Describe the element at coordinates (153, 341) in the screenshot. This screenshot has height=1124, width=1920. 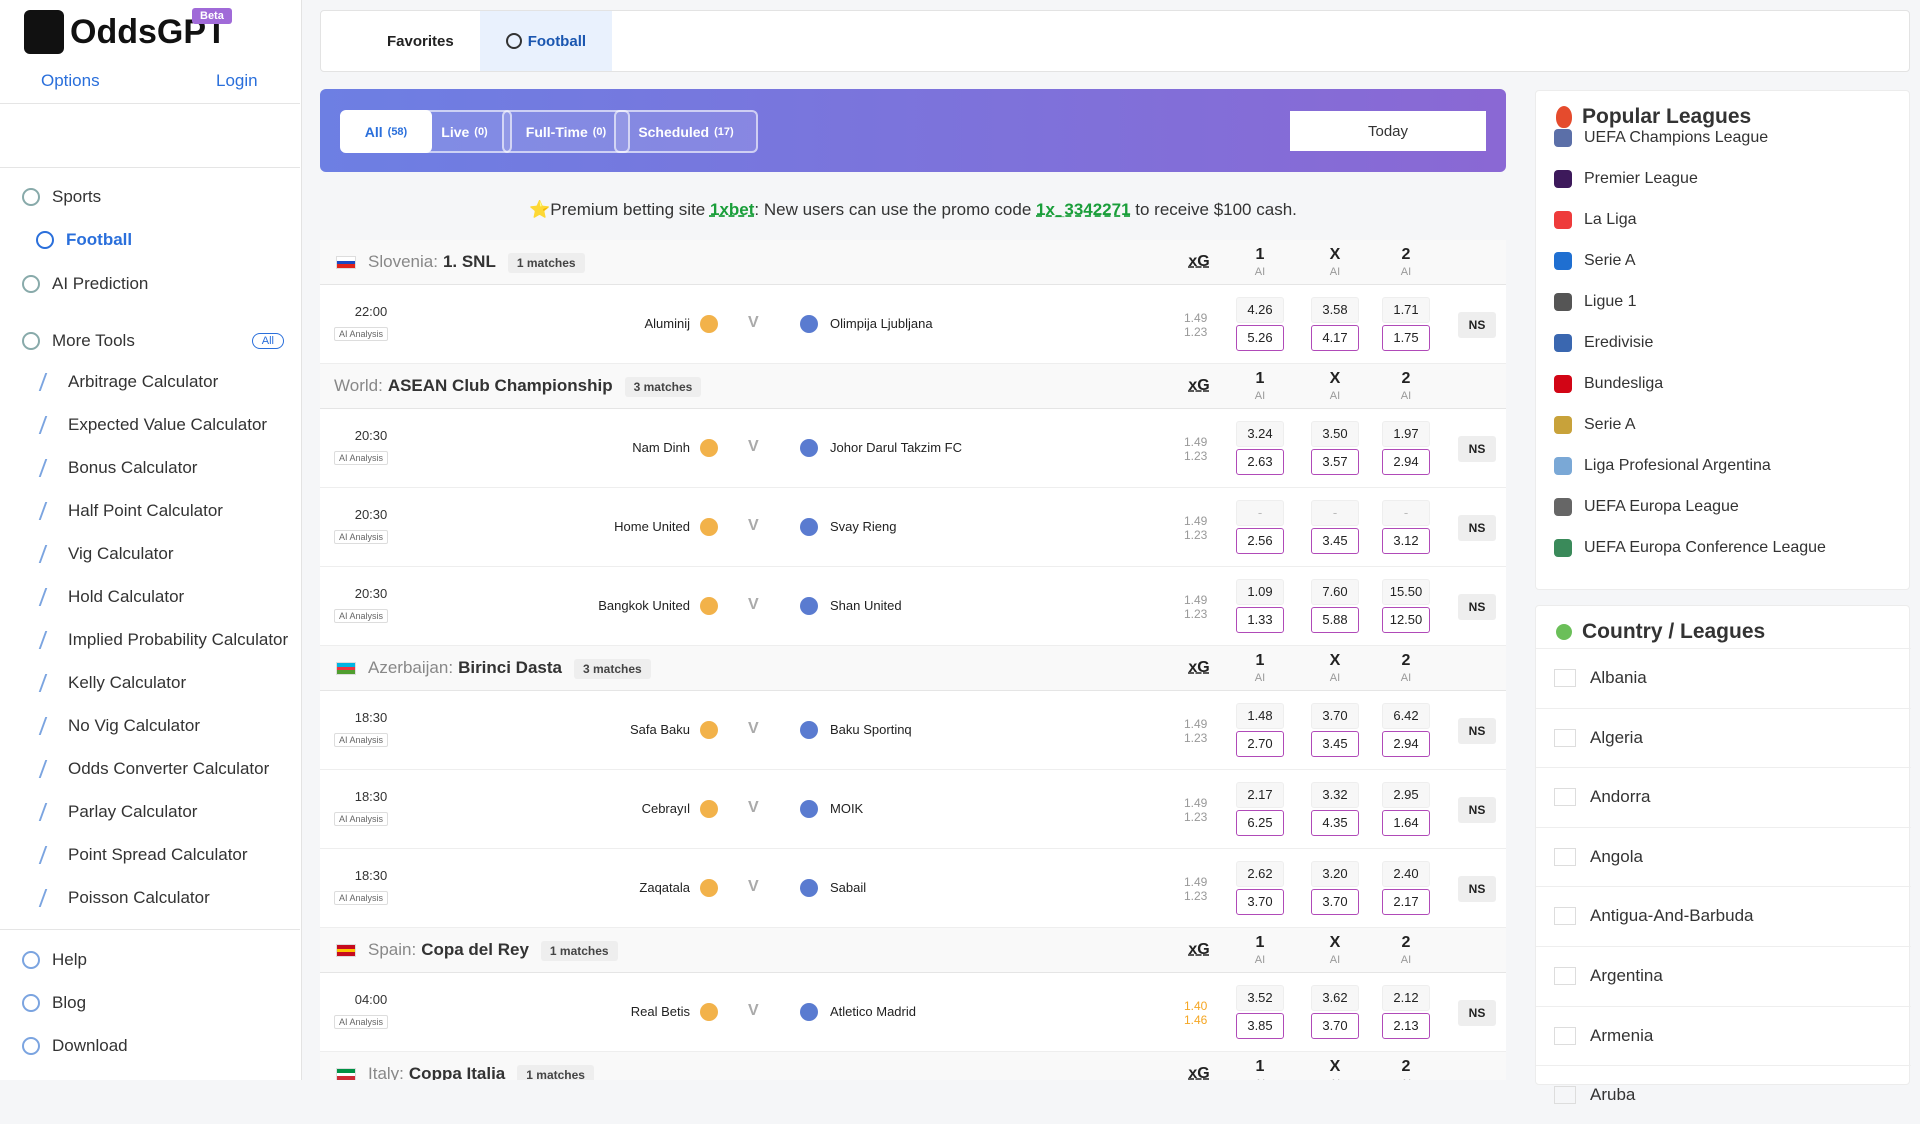
I see `more-tools-item: More Tools All` at that location.